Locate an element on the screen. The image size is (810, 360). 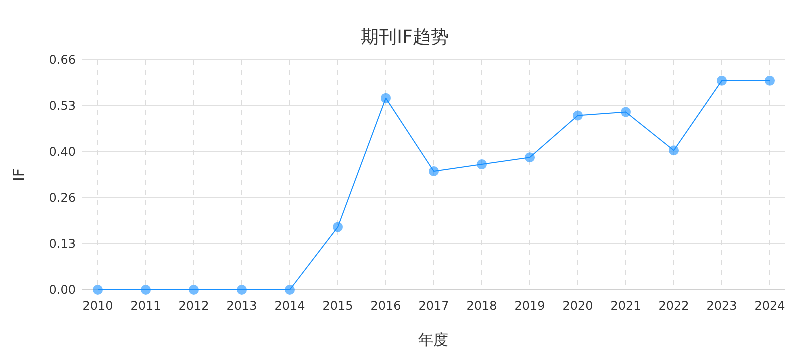
x-axis-title: 年度 is located at coordinates (433, 340).